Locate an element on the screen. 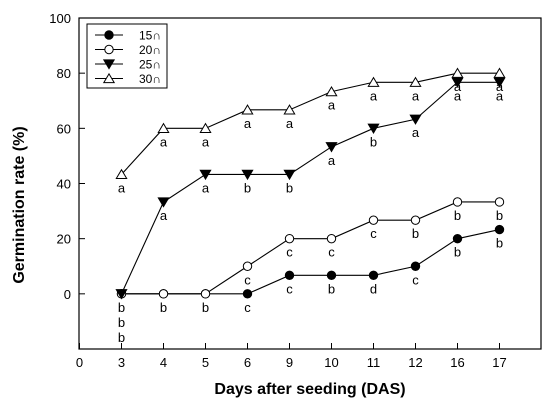  x-tick-label: 6 is located at coordinates (247, 362).